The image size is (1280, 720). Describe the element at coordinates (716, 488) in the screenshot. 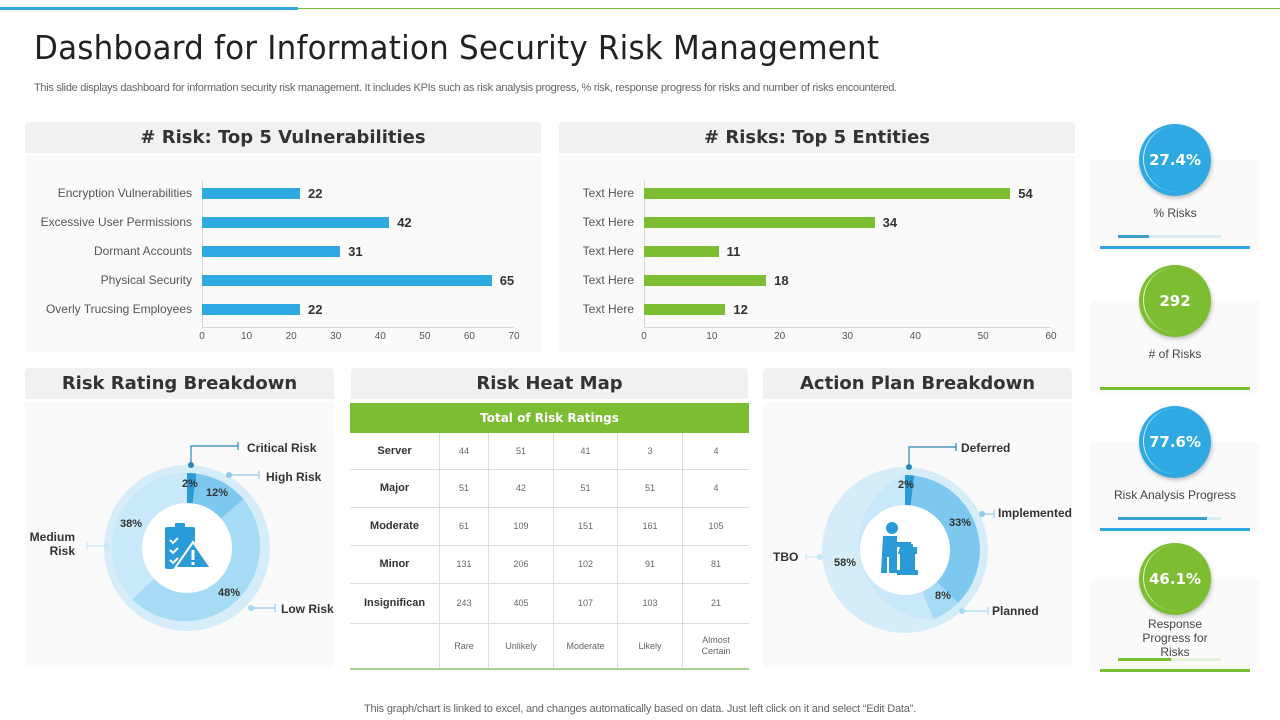

I see `heatmap-cell: 4` at that location.